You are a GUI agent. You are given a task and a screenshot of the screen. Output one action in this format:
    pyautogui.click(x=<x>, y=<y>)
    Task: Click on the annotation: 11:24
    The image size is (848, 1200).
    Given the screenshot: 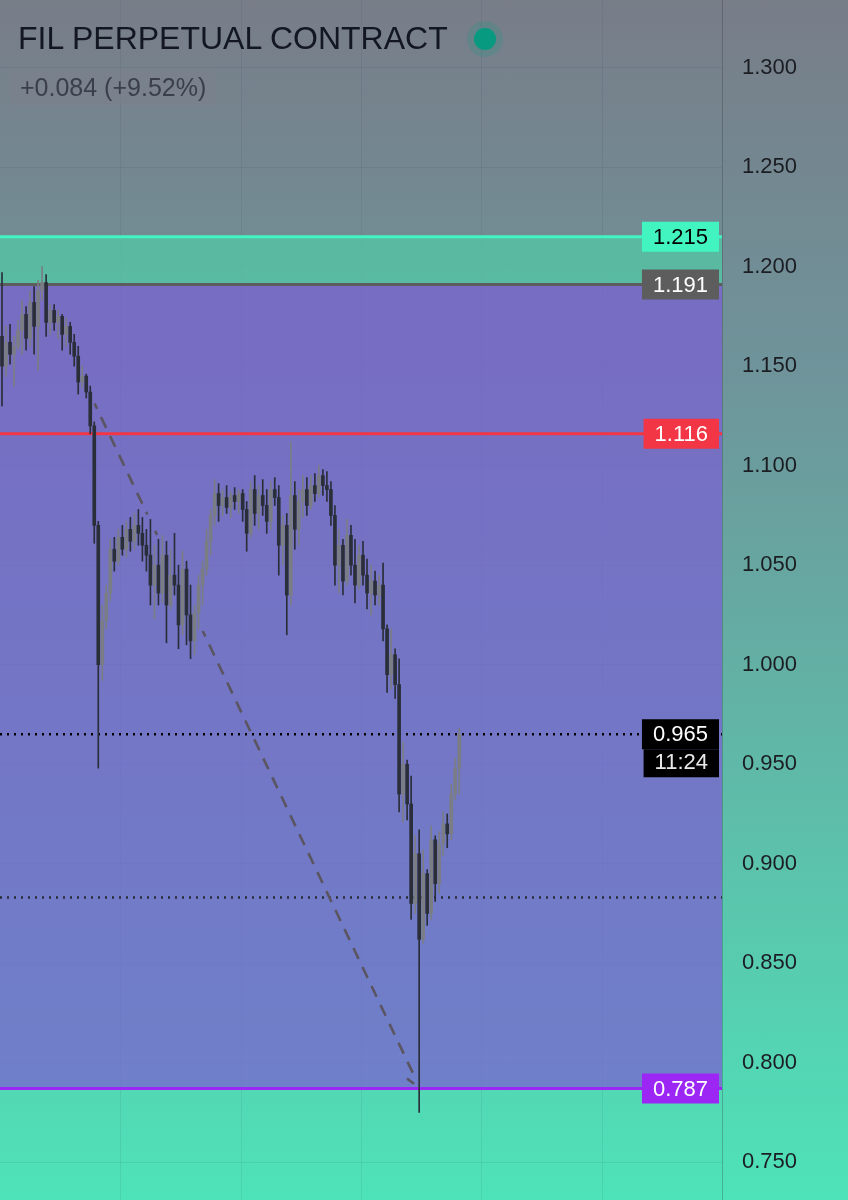 What is the action you would take?
    pyautogui.click(x=681, y=762)
    